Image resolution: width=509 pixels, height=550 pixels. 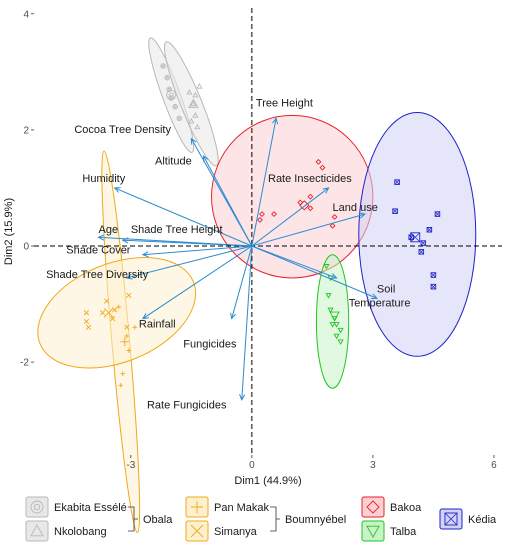 I want to click on label-temperature: Temperature, so click(x=380, y=303).